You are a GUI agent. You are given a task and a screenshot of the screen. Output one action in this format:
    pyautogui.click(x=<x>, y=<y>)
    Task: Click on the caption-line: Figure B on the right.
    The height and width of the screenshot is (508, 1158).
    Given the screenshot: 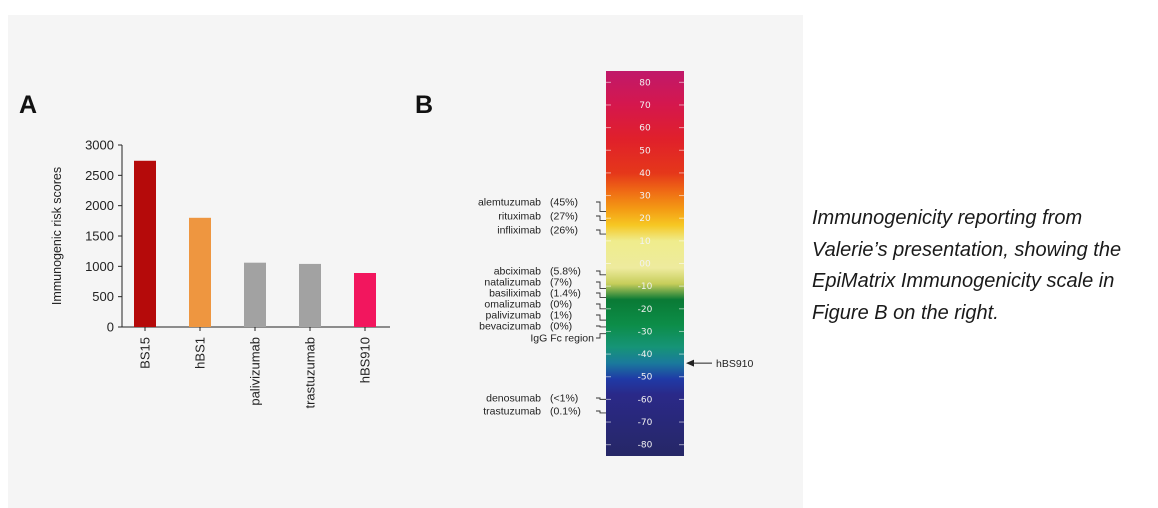 What is the action you would take?
    pyautogui.click(x=905, y=312)
    